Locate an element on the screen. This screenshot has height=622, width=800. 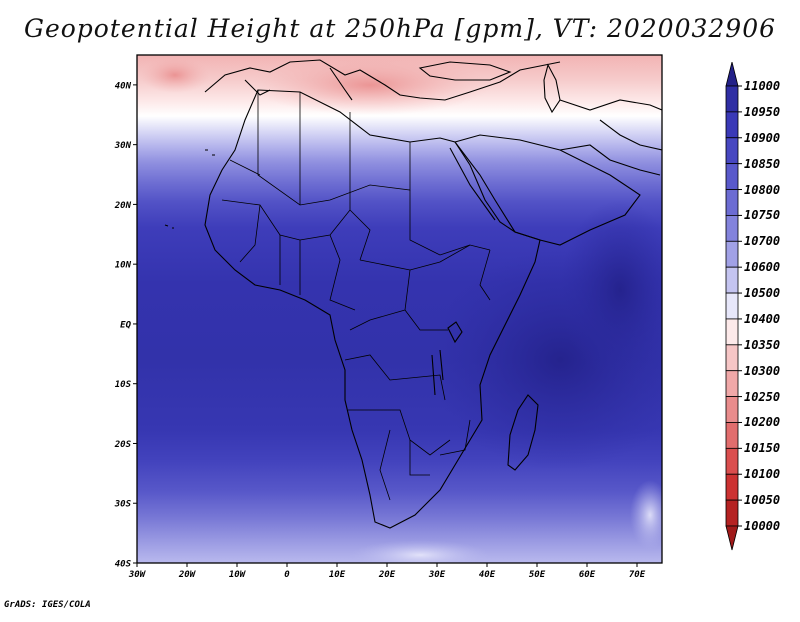
lon-label: 20E is located at coordinates (387, 575).